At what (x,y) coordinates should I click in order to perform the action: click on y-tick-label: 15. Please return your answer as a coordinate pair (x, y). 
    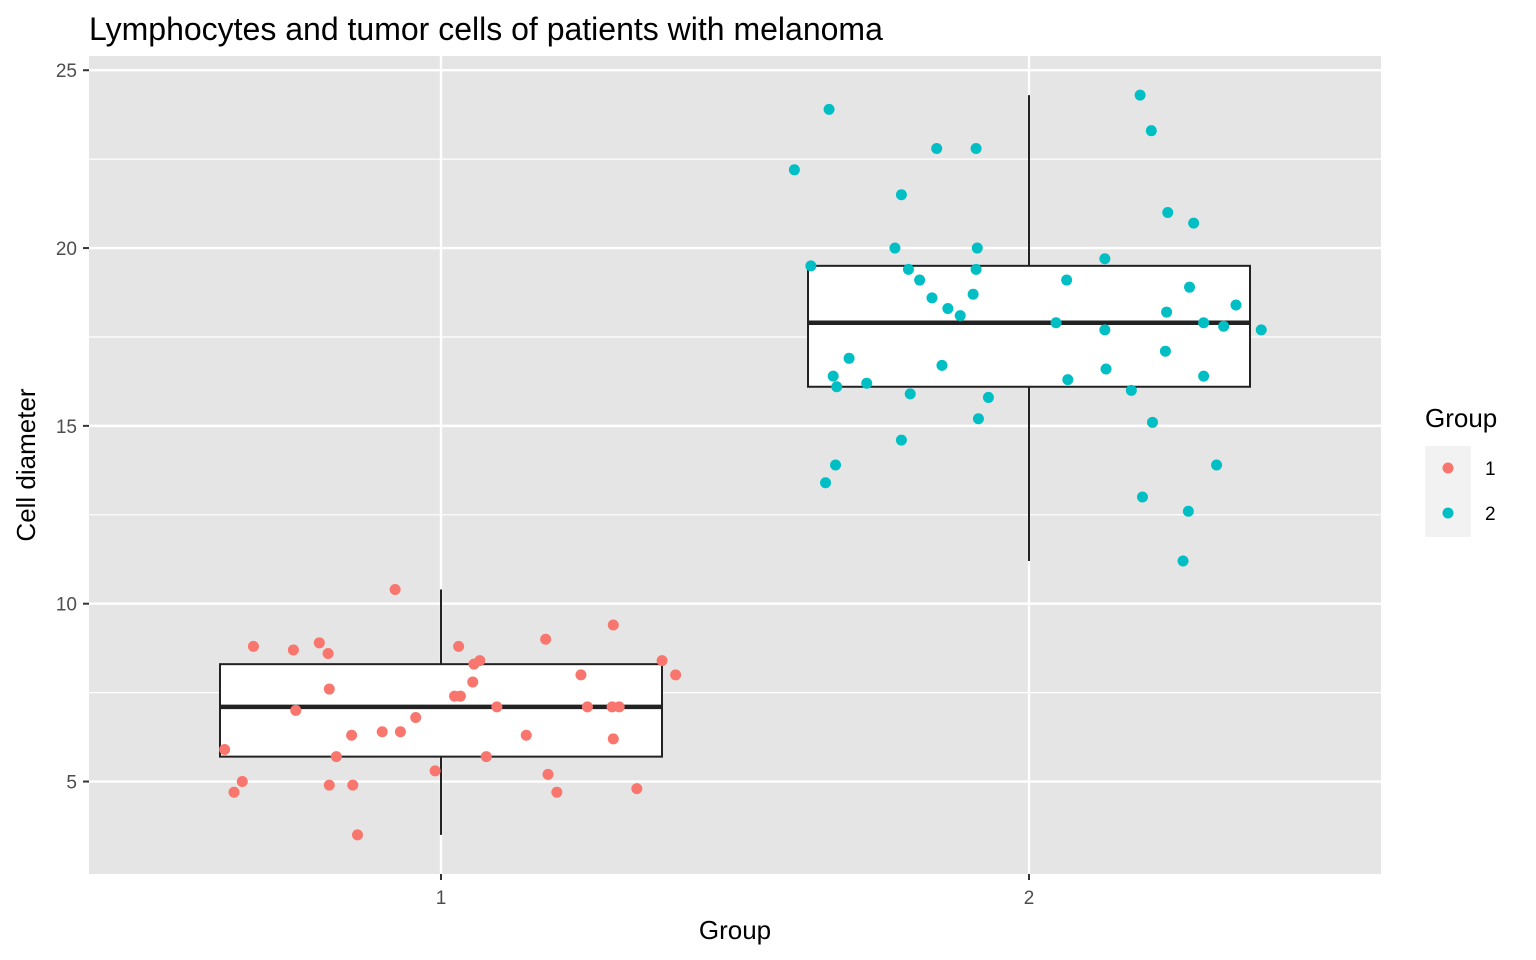
    Looking at the image, I should click on (66, 427).